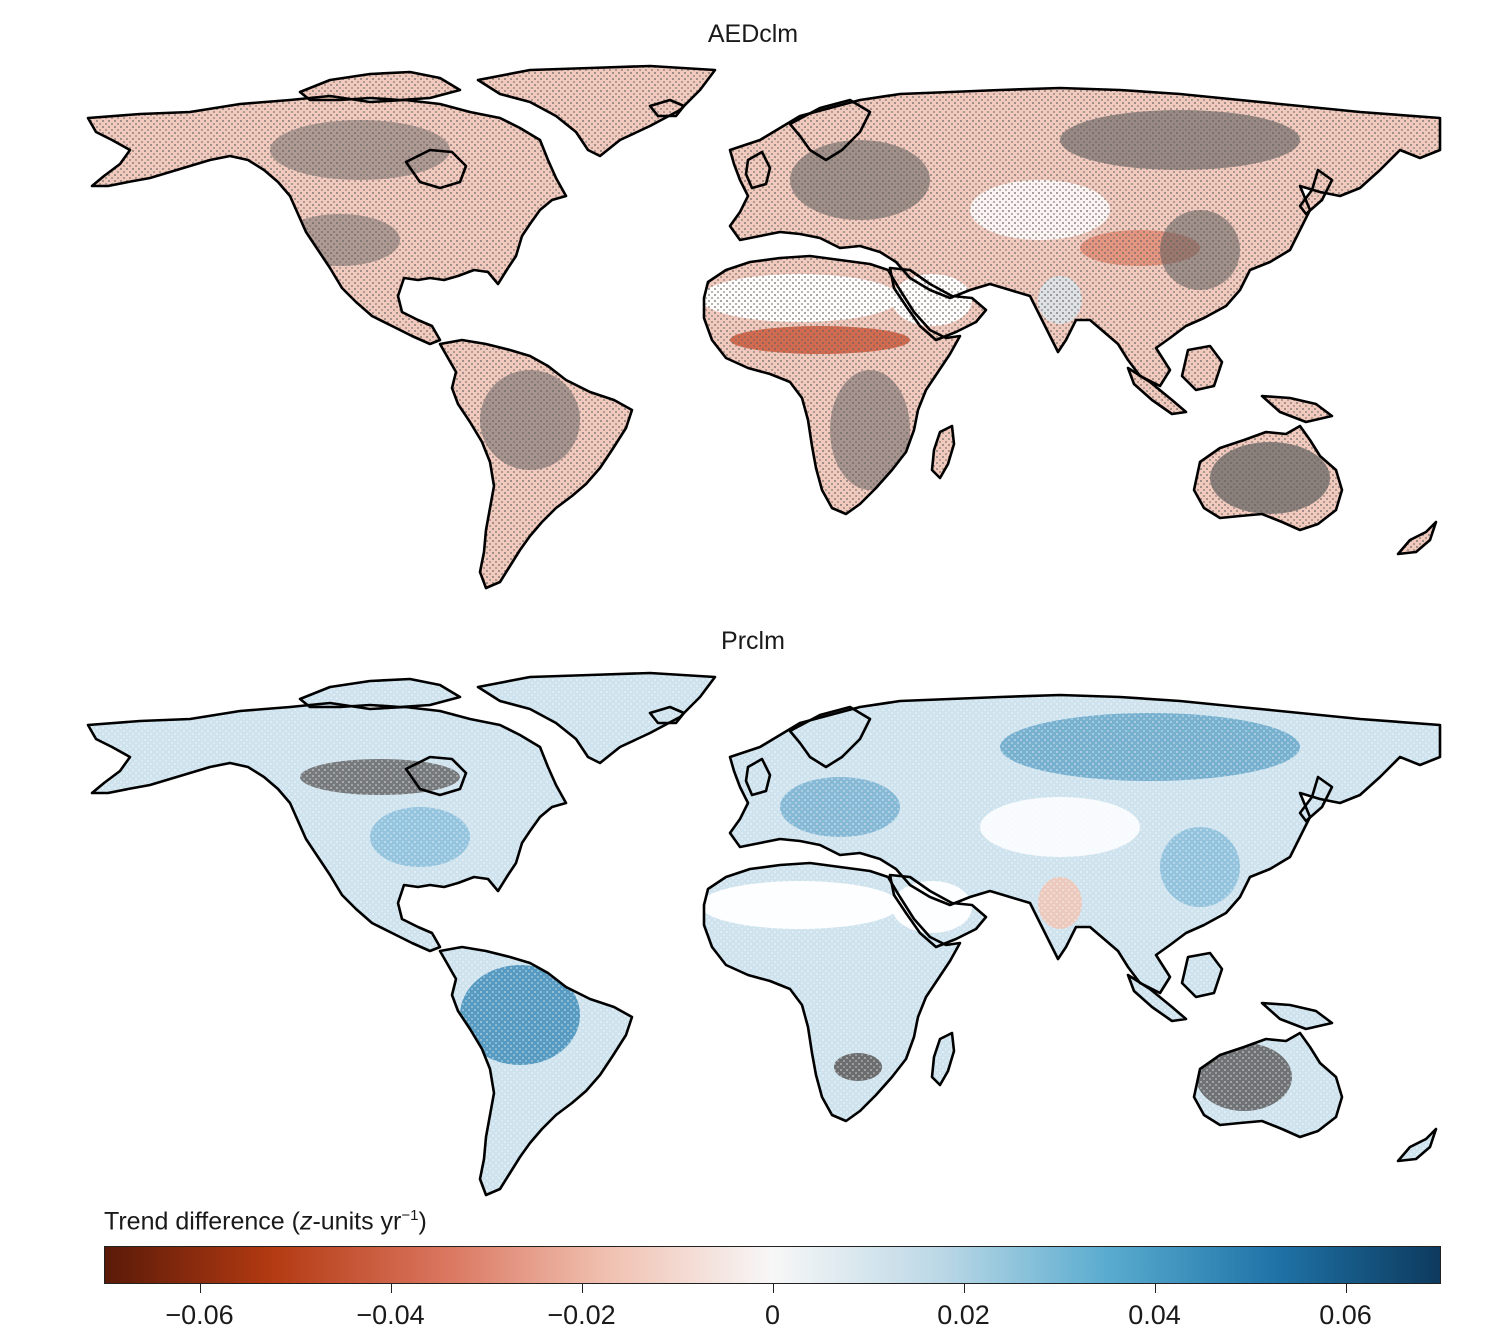  Describe the element at coordinates (199, 1315) in the screenshot. I see `colorbar-tick-label: −0.06` at that location.